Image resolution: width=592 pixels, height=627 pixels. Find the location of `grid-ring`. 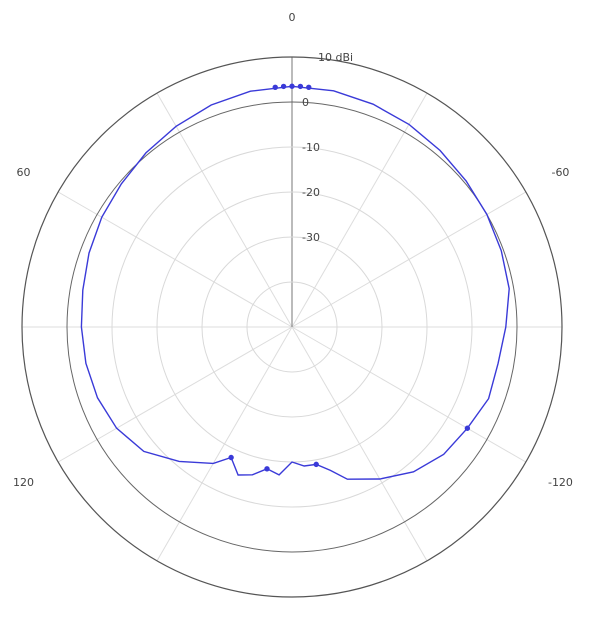

grid-ring is located at coordinates (292, 327).